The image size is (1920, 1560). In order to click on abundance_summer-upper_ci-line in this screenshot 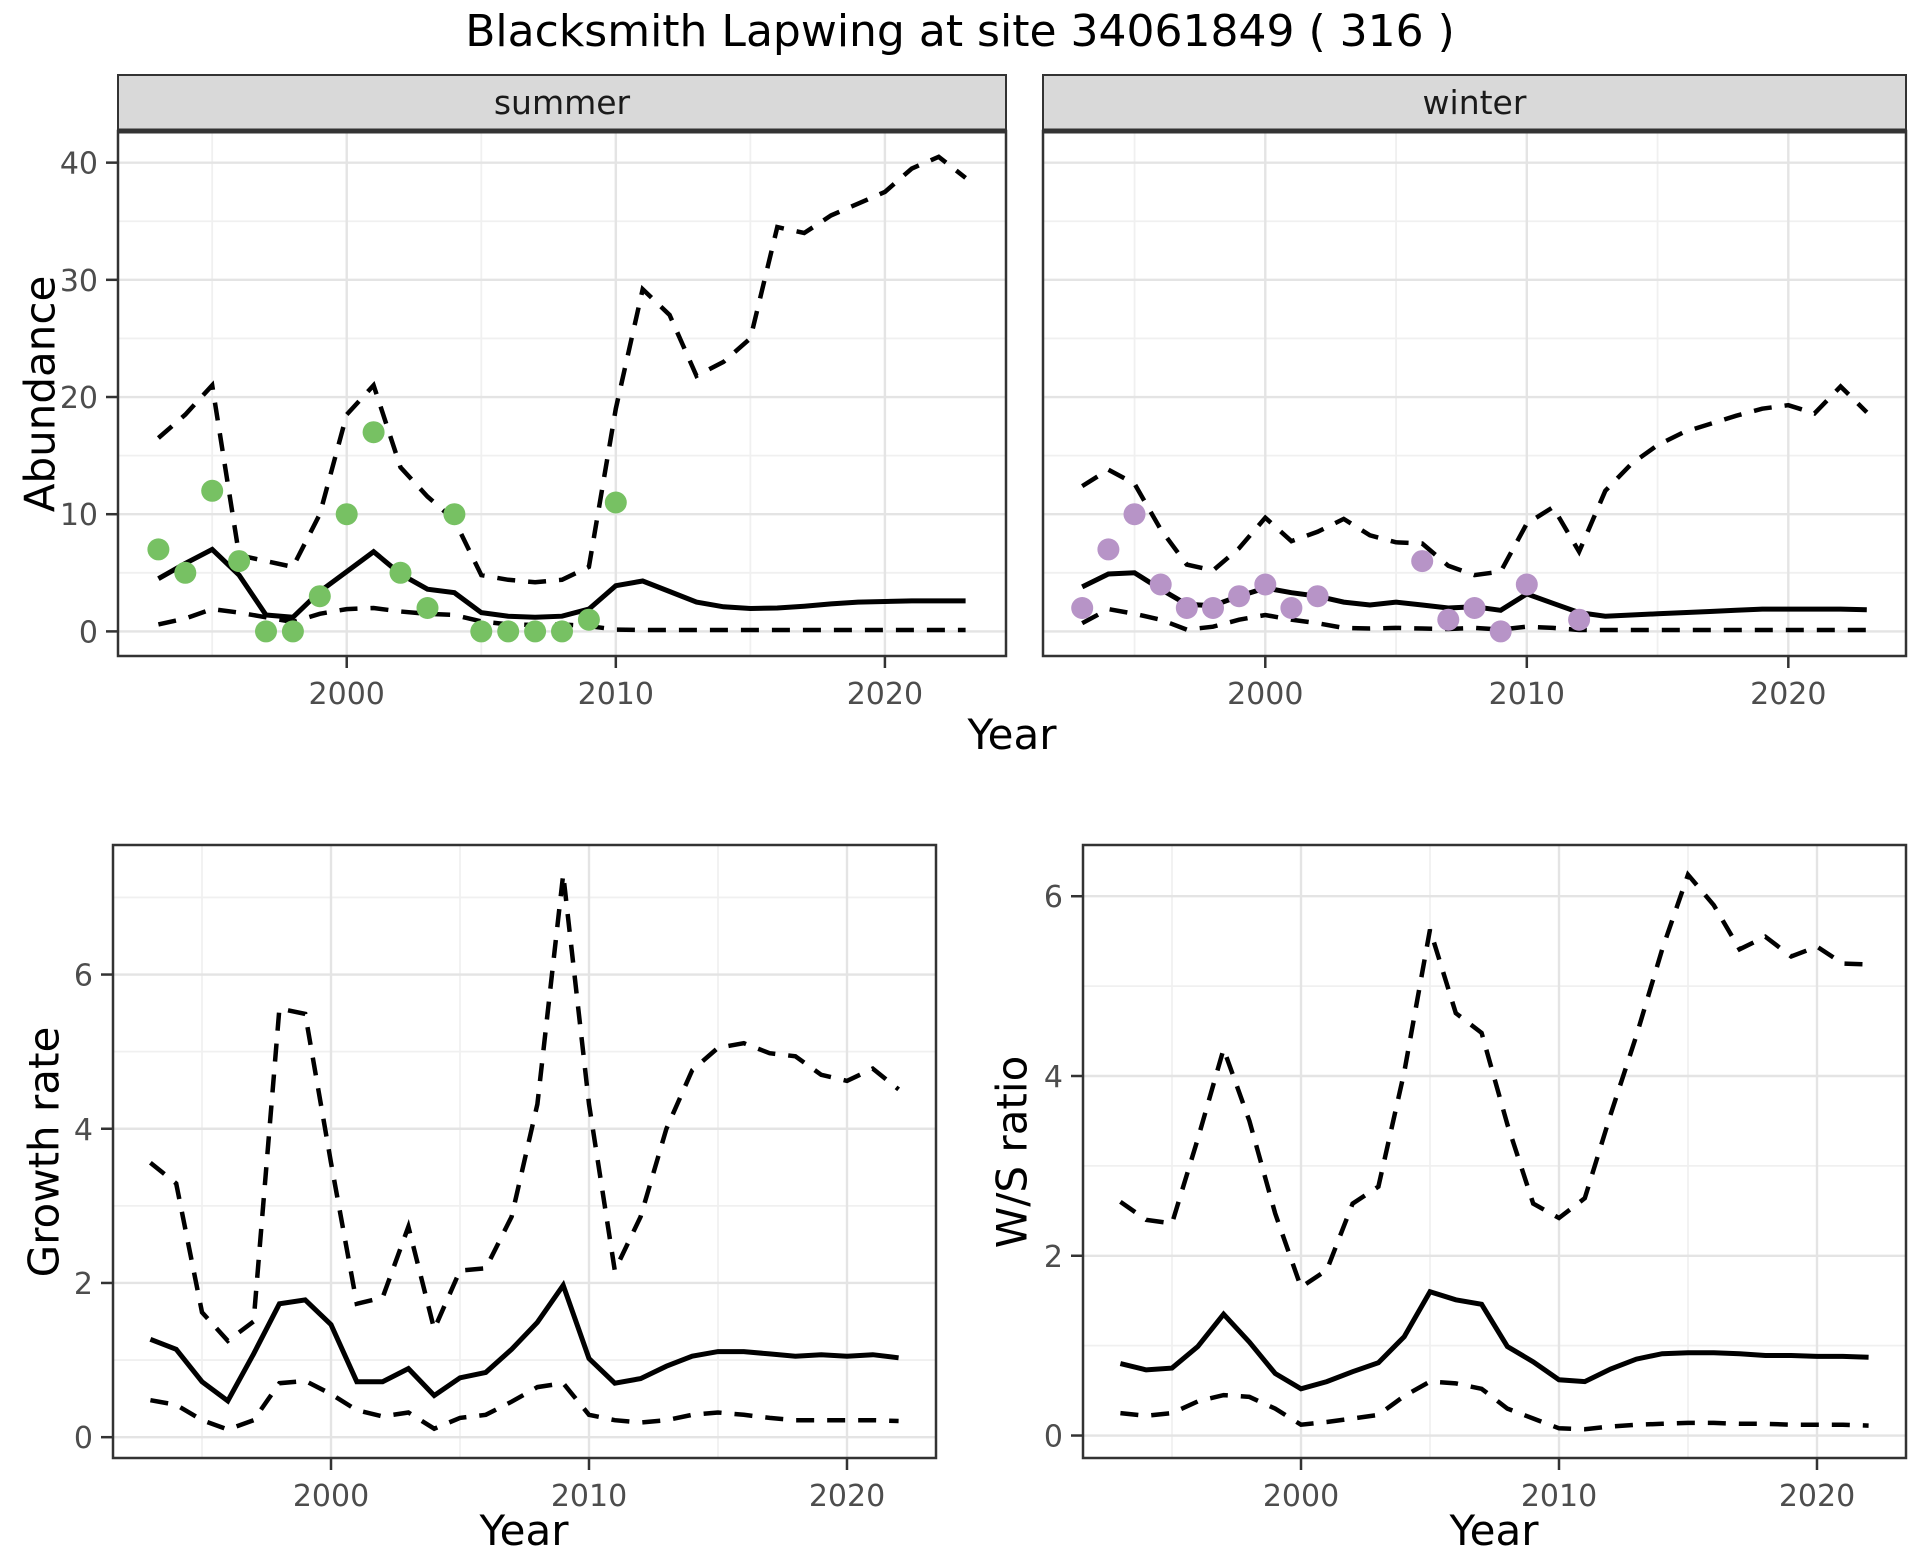, I will do `click(561, 369)`.